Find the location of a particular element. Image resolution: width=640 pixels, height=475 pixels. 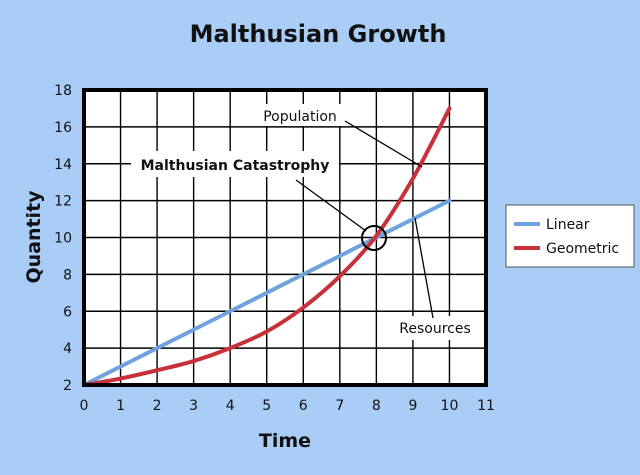

catastrophe-label: Malthusian Catastrophy is located at coordinates (235, 166).